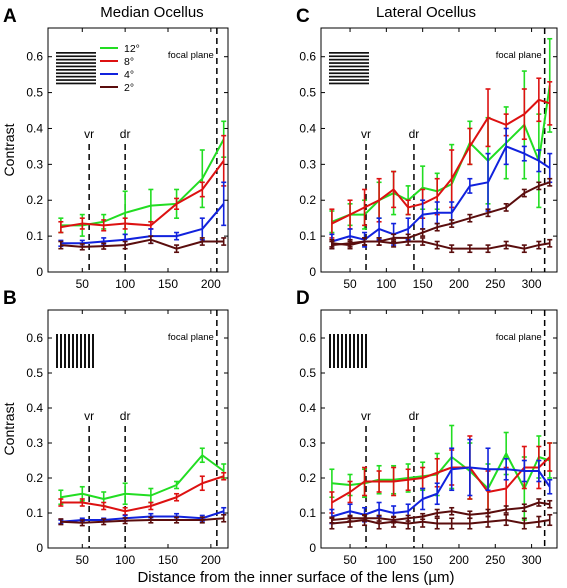  I want to click on legend-label: 2°, so click(129, 88).